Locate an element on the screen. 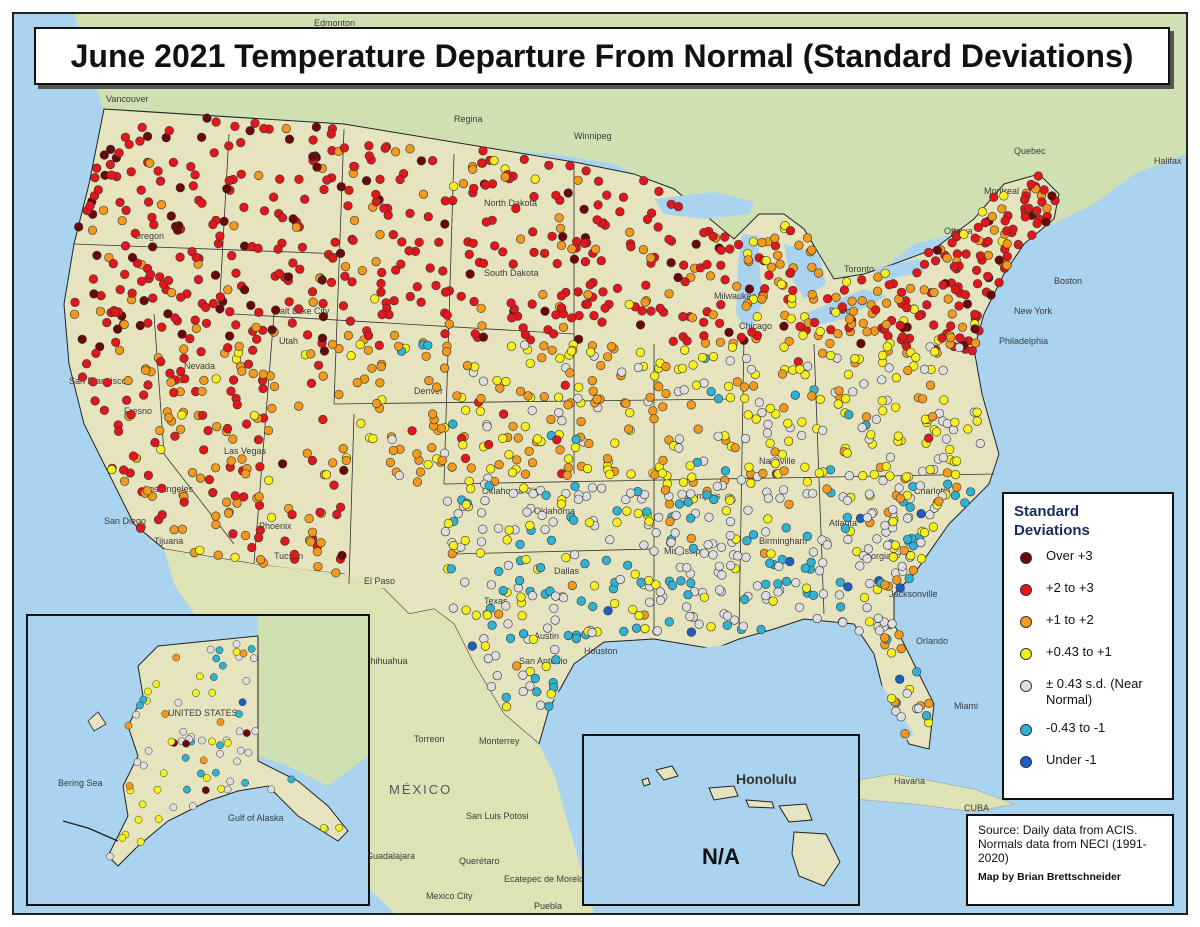 This screenshot has height=927, width=1200. place-jacksonville: Jacksonville is located at coordinates (913, 594).